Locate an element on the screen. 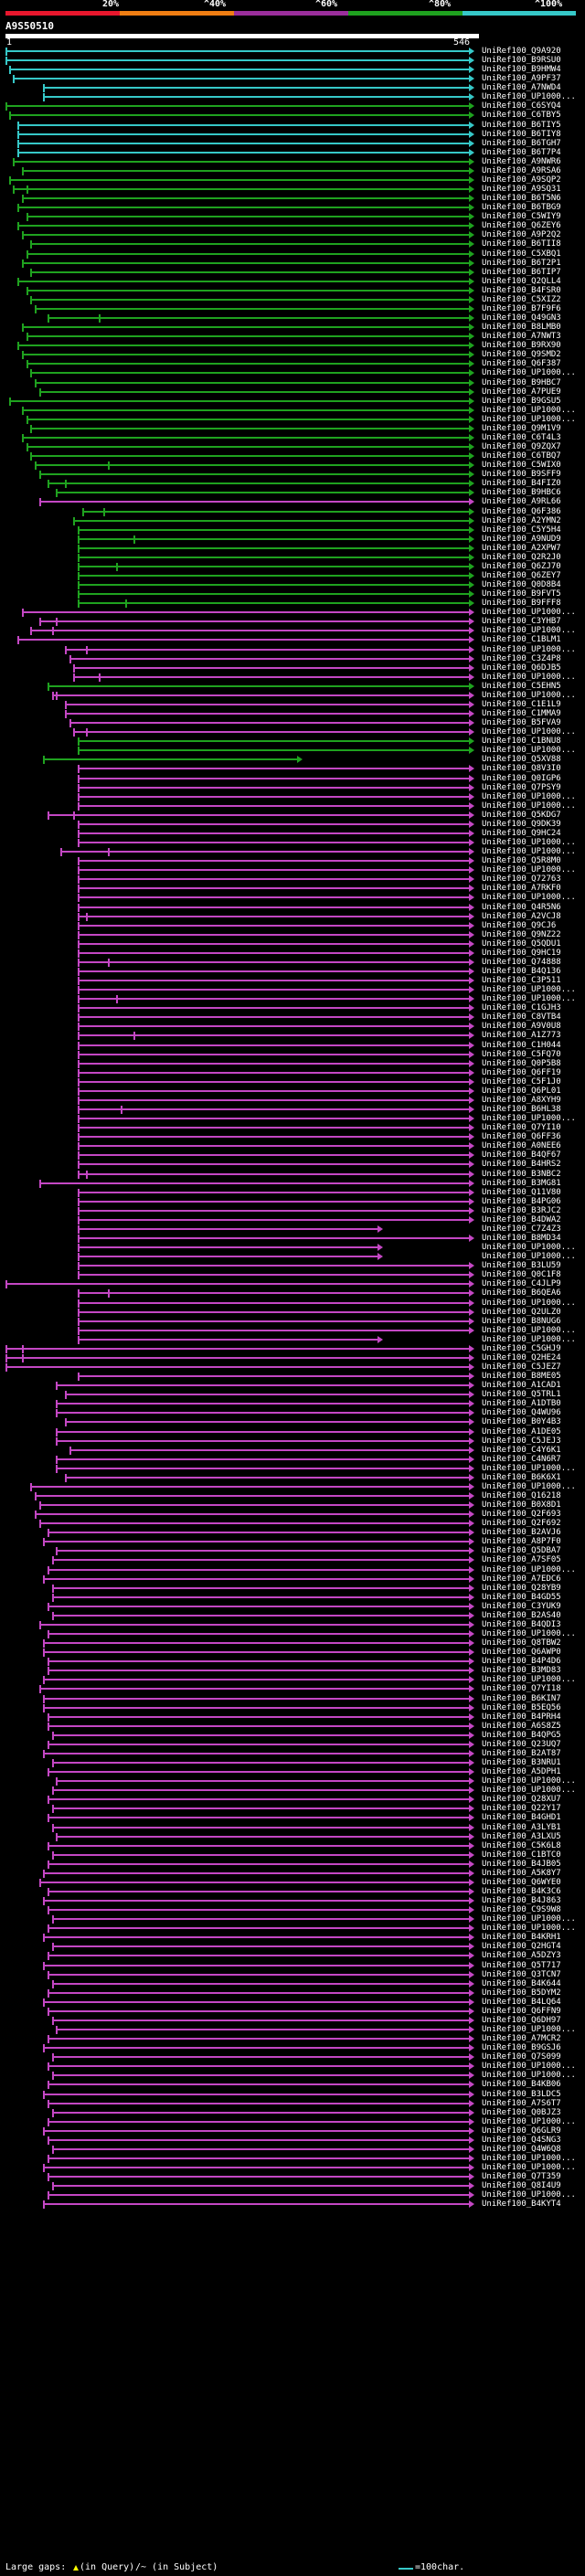 Image resolution: width=585 pixels, height=2576 pixels. hit-row: UniRef100_Q9SMD2 is located at coordinates (293, 355).